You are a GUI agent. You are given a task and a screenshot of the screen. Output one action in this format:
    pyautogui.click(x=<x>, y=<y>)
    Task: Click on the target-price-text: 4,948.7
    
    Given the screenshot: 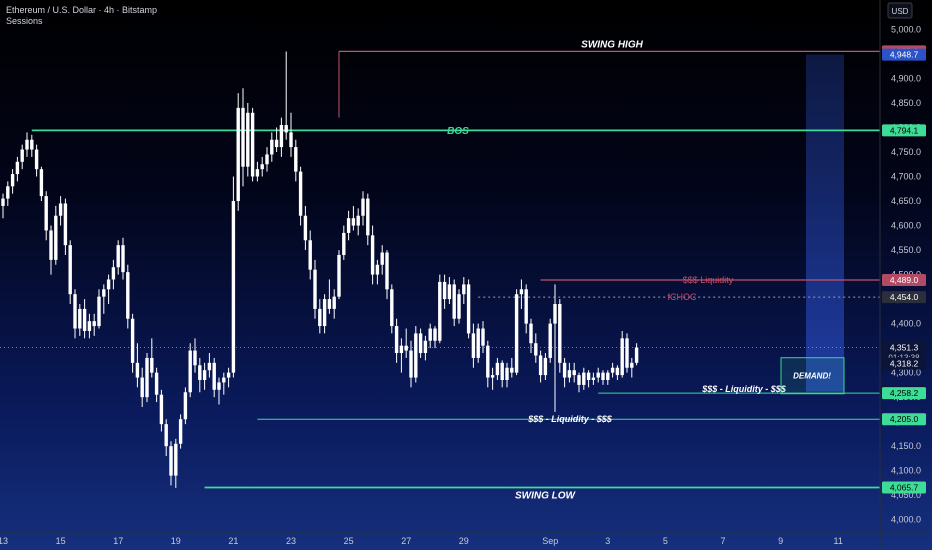 What is the action you would take?
    pyautogui.click(x=904, y=55)
    